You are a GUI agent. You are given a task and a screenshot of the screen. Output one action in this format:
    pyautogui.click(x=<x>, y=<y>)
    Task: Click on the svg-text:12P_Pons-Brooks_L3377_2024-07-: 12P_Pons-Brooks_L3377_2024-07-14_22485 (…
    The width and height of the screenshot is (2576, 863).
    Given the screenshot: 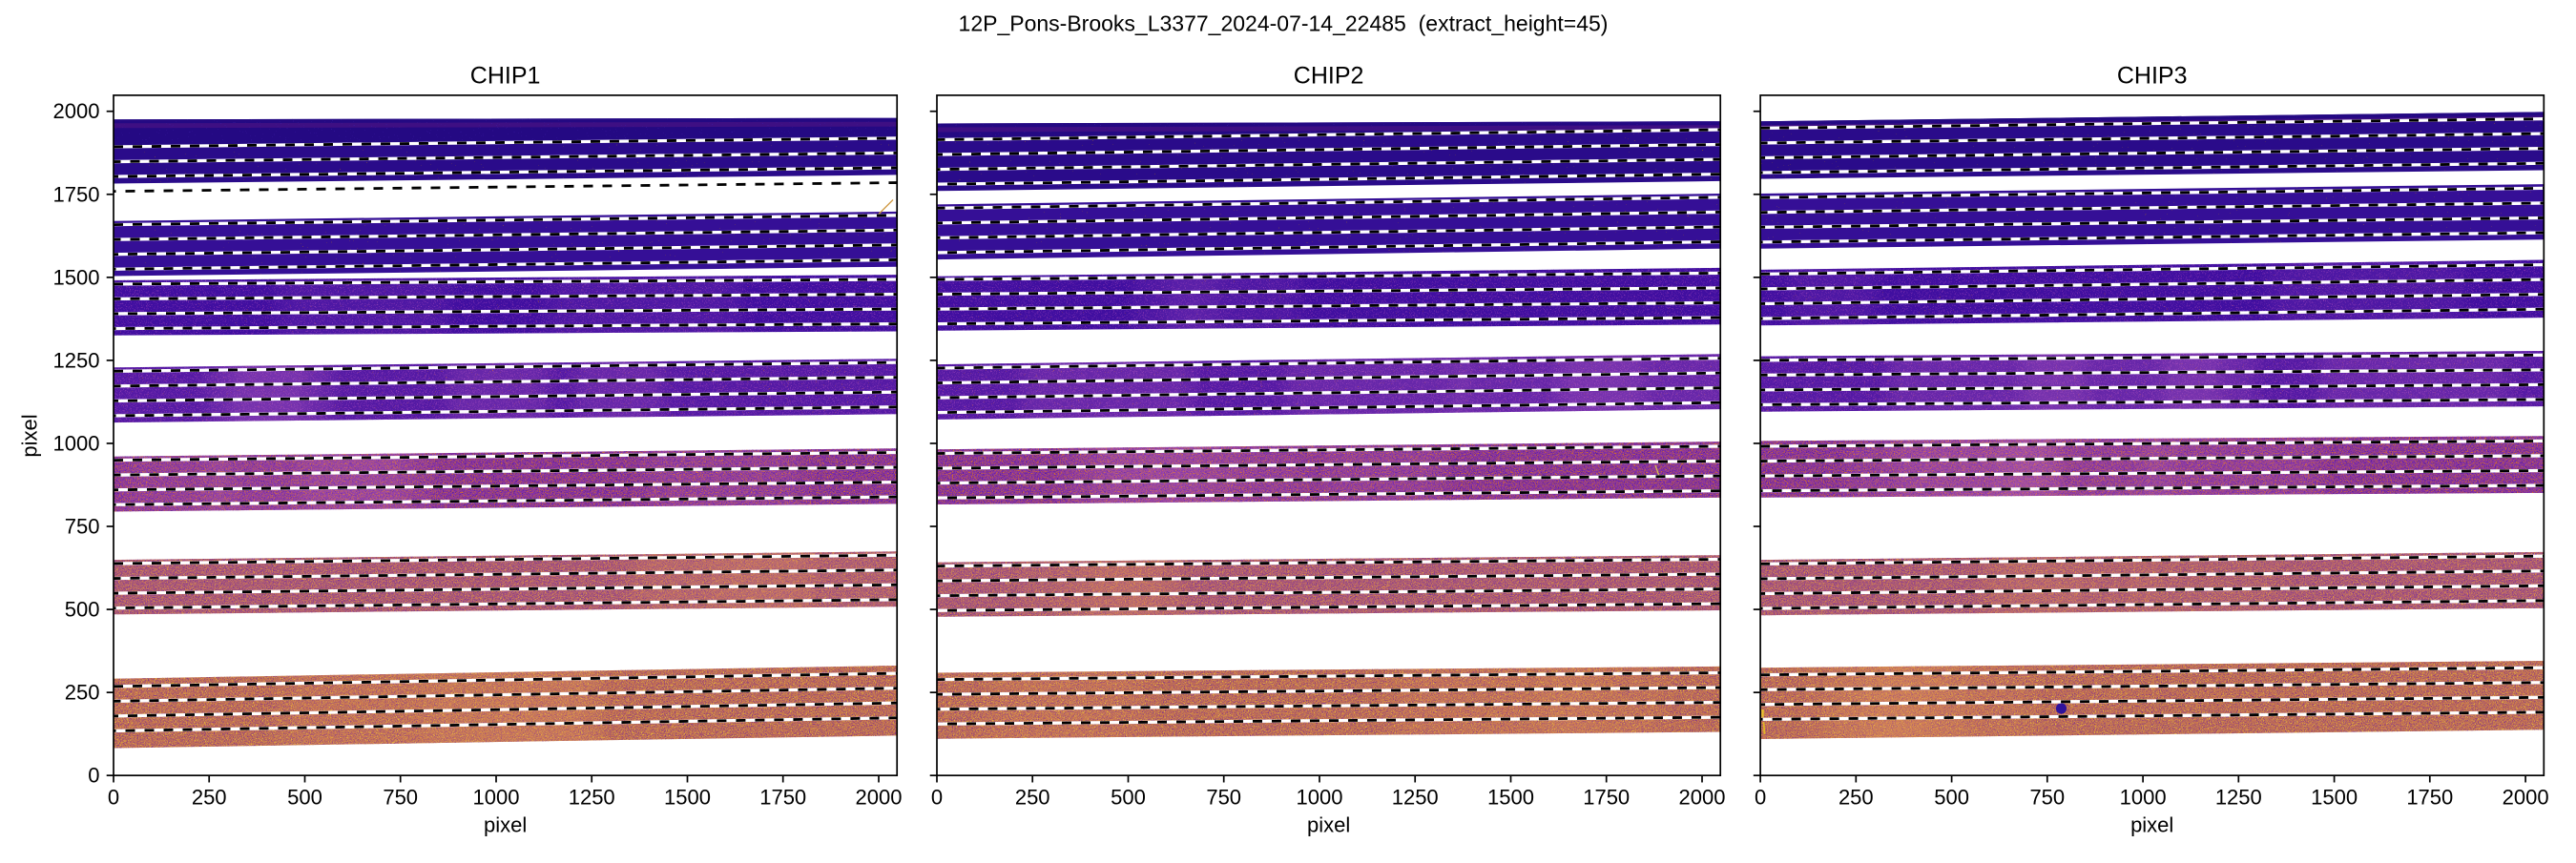 What is the action you would take?
    pyautogui.click(x=1284, y=23)
    